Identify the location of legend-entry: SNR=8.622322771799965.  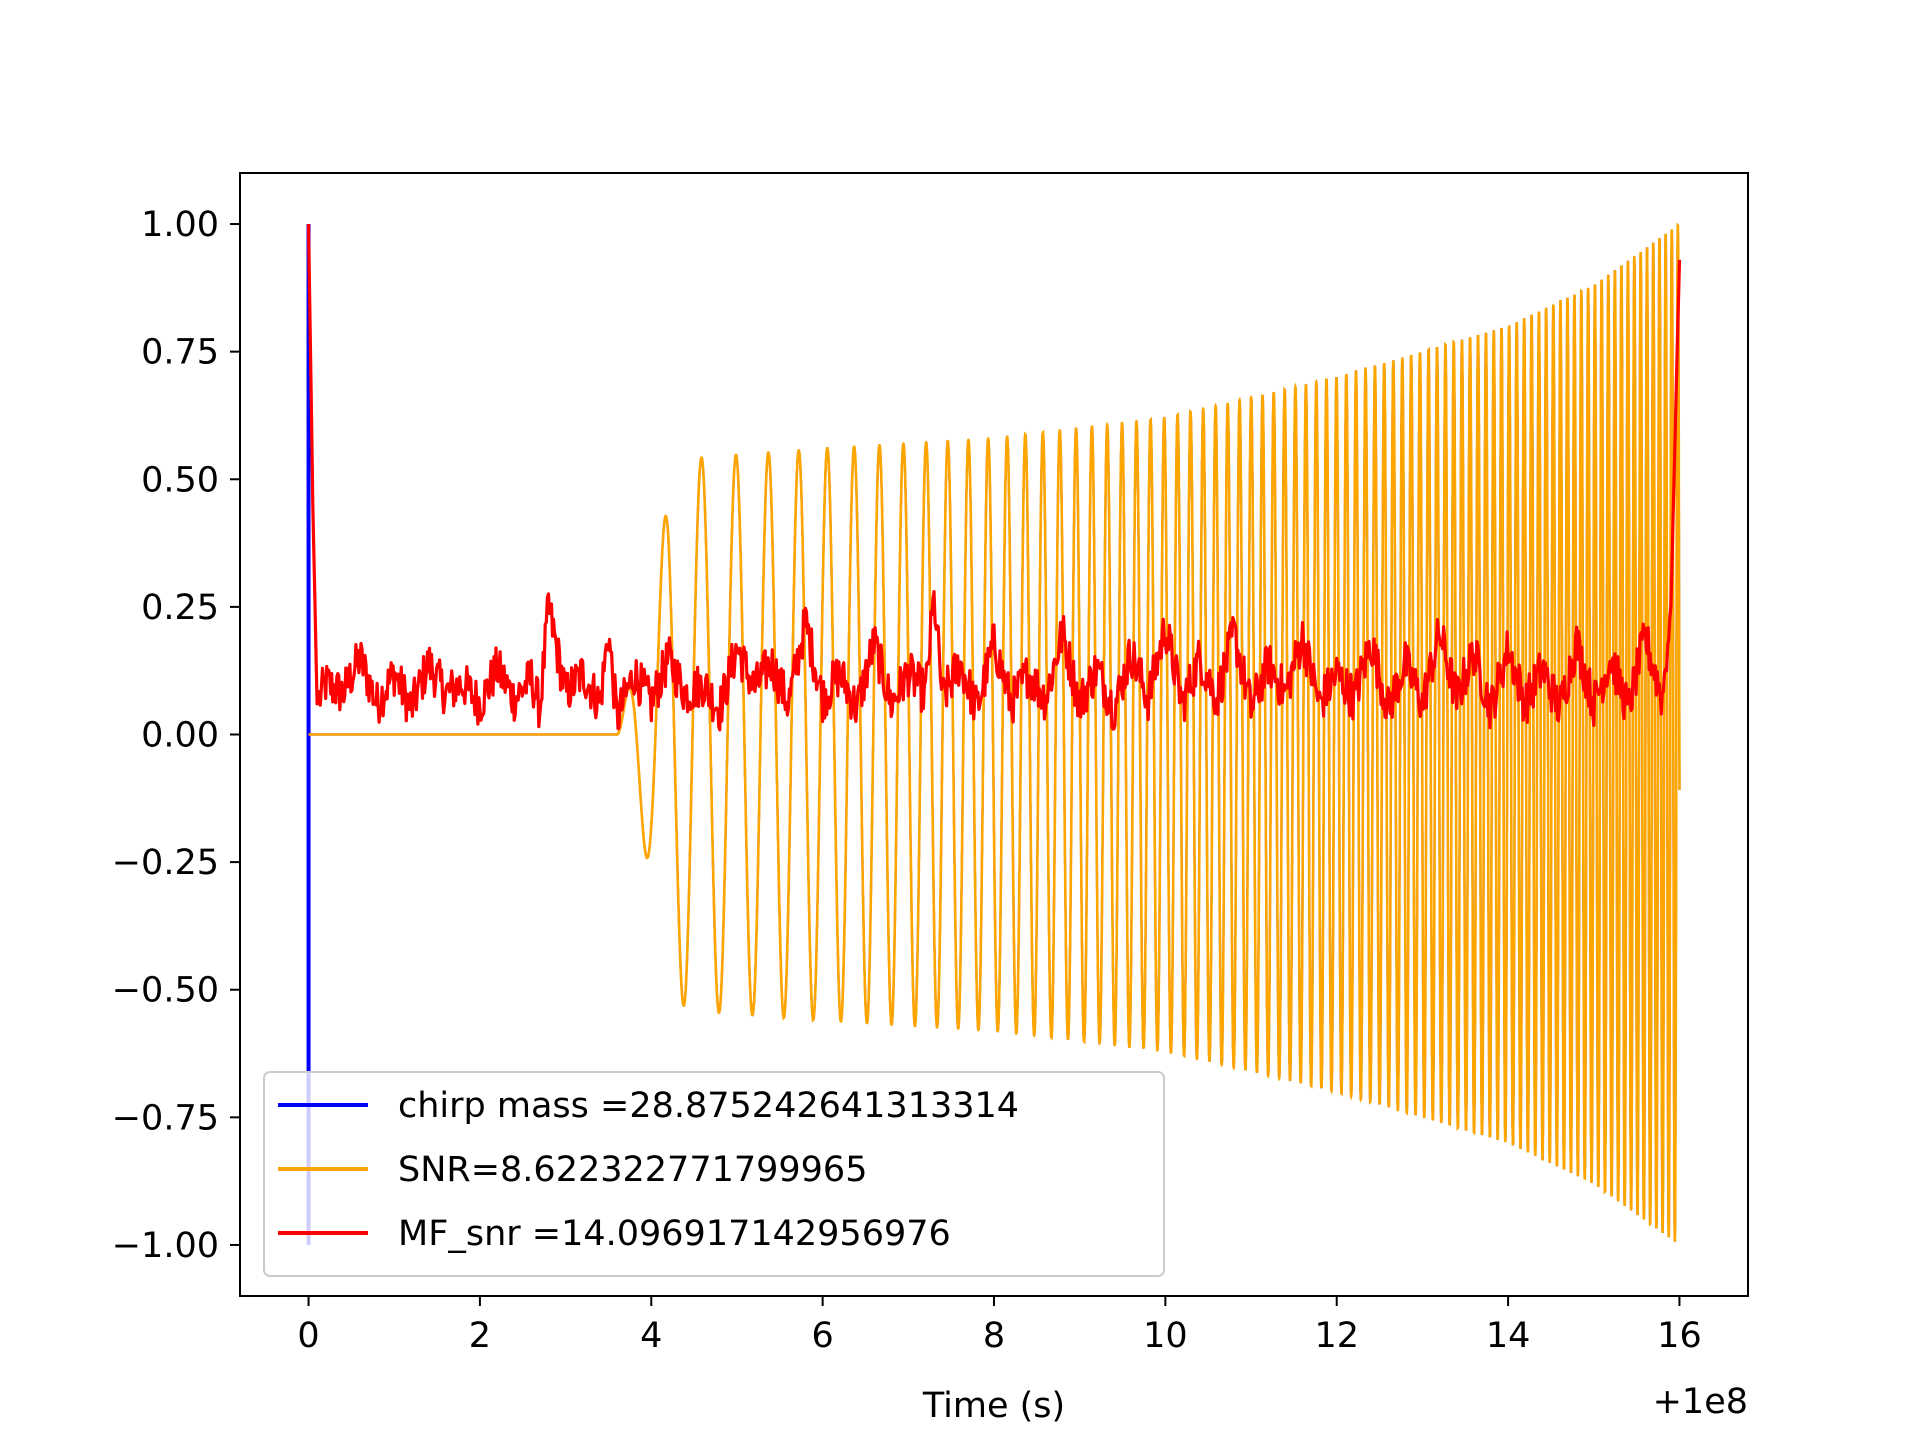
(632, 1170).